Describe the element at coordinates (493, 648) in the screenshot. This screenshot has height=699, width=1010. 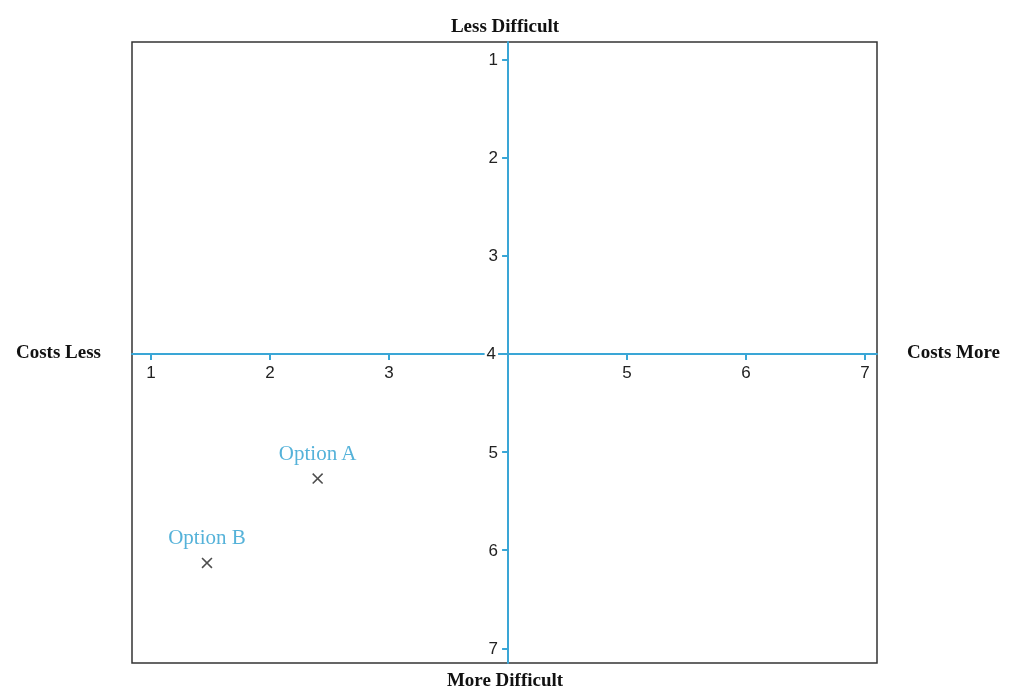
I see `y-tick-label: 7` at that location.